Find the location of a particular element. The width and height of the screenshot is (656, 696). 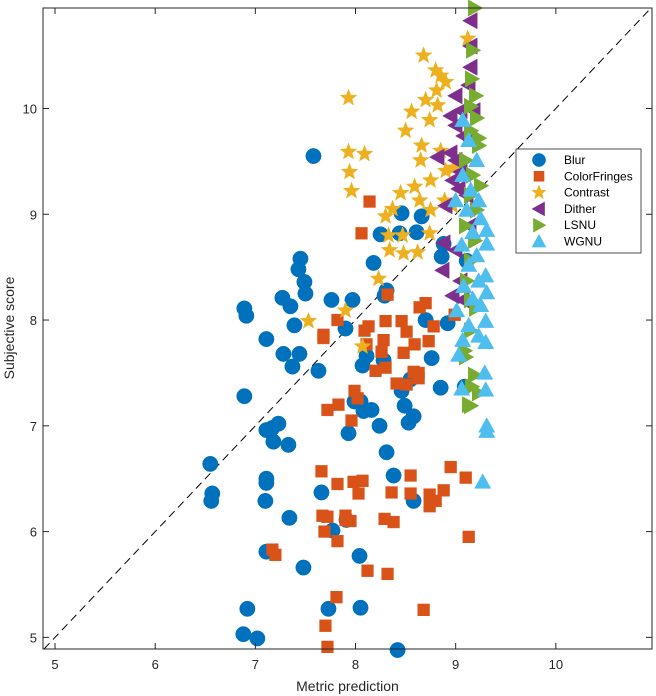

legend-entry-blur: Blur is located at coordinates (558, 160).